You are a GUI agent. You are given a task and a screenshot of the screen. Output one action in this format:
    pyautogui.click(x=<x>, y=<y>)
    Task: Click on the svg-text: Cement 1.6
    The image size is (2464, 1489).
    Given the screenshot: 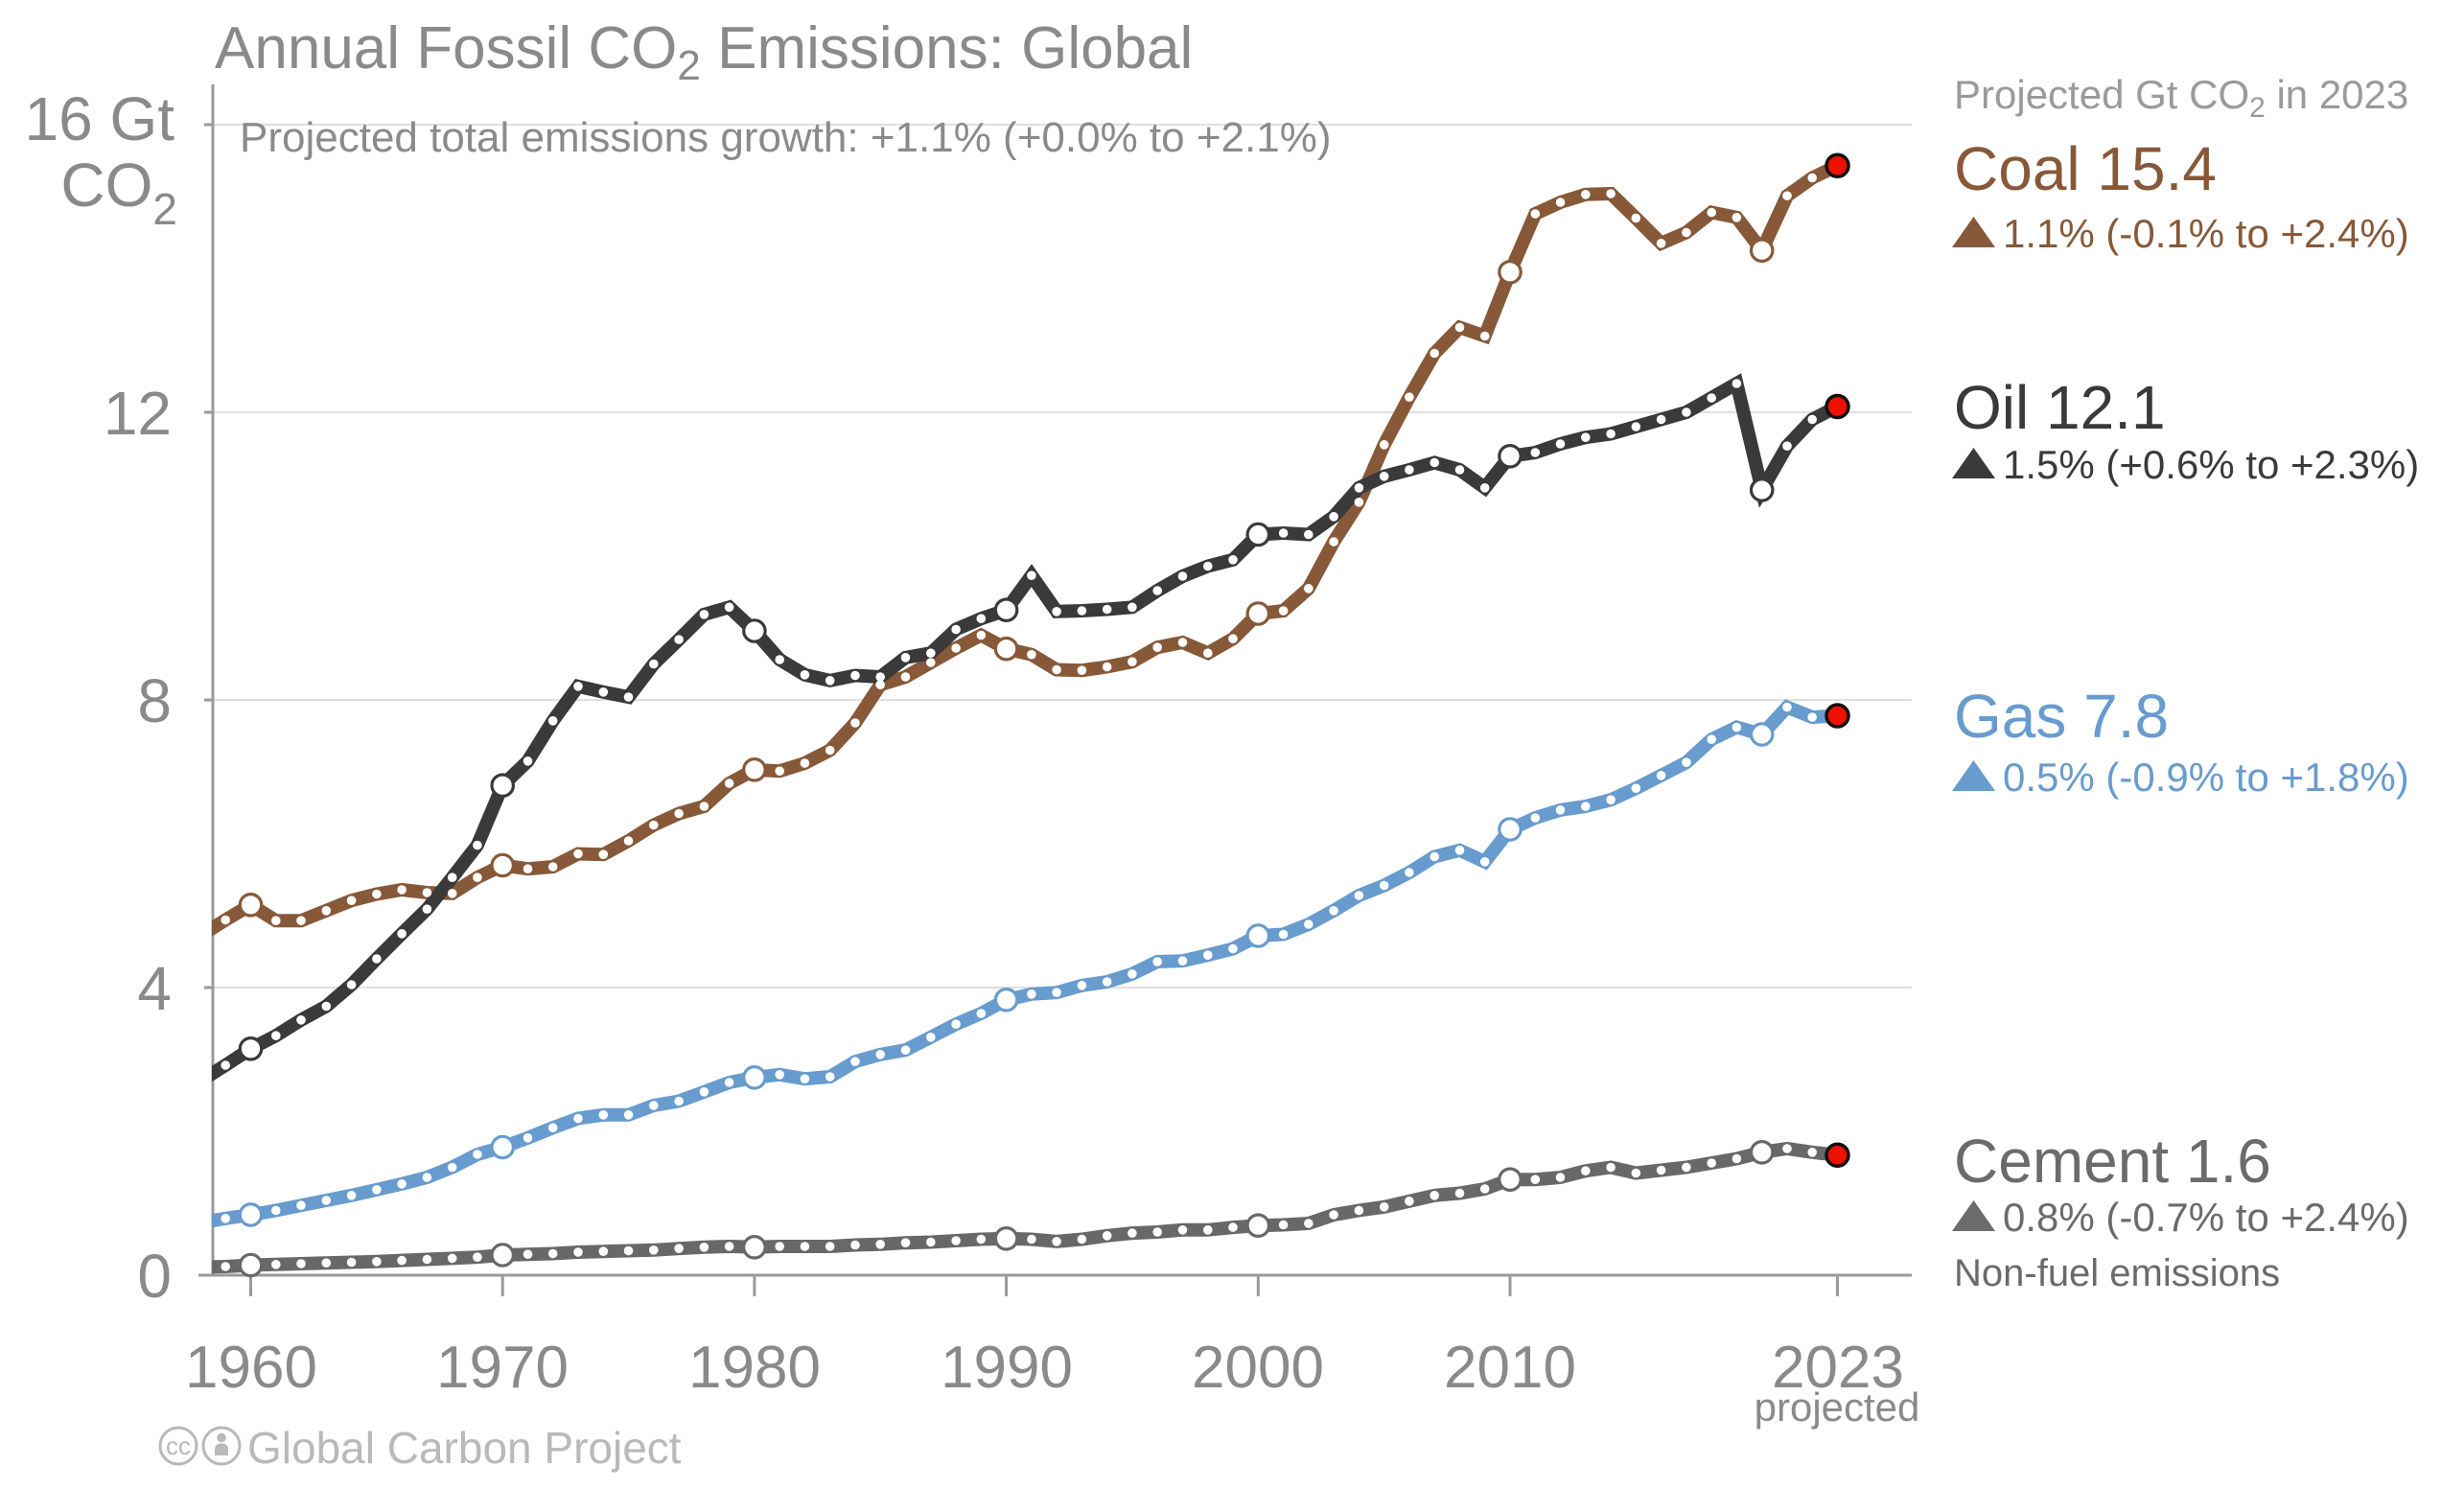 What is the action you would take?
    pyautogui.click(x=2113, y=1161)
    